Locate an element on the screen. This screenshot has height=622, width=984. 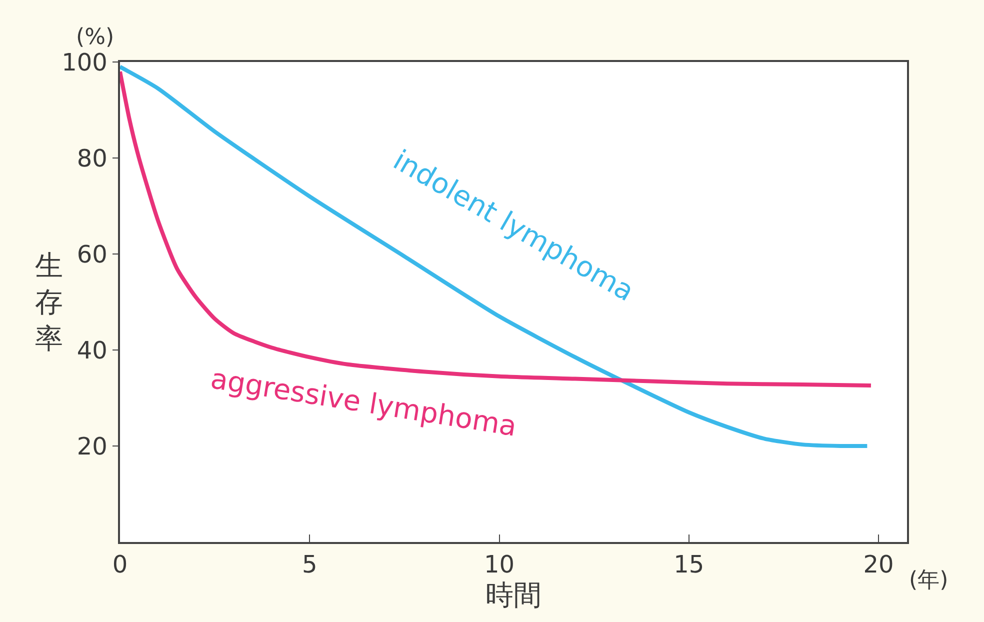
x-tick-label: 10 is located at coordinates (499, 564).